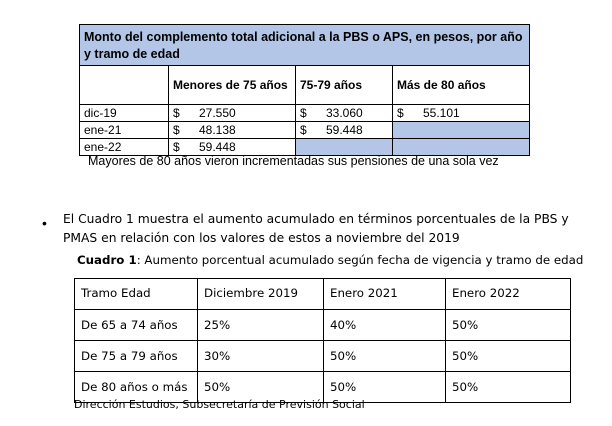 Image resolution: width=612 pixels, height=426 pixels. Describe the element at coordinates (136, 325) in the screenshot. I see `table-cell: De 65 a 74 años` at that location.